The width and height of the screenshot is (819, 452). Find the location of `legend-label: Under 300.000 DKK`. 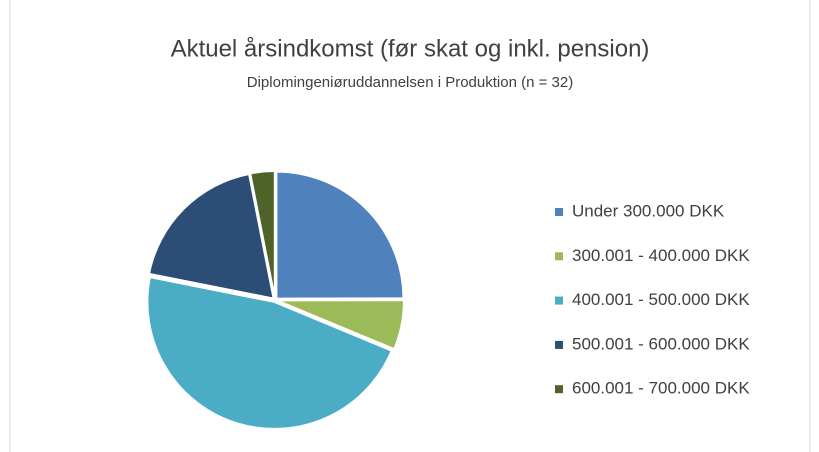

legend-label: Under 300.000 DKK is located at coordinates (648, 210).